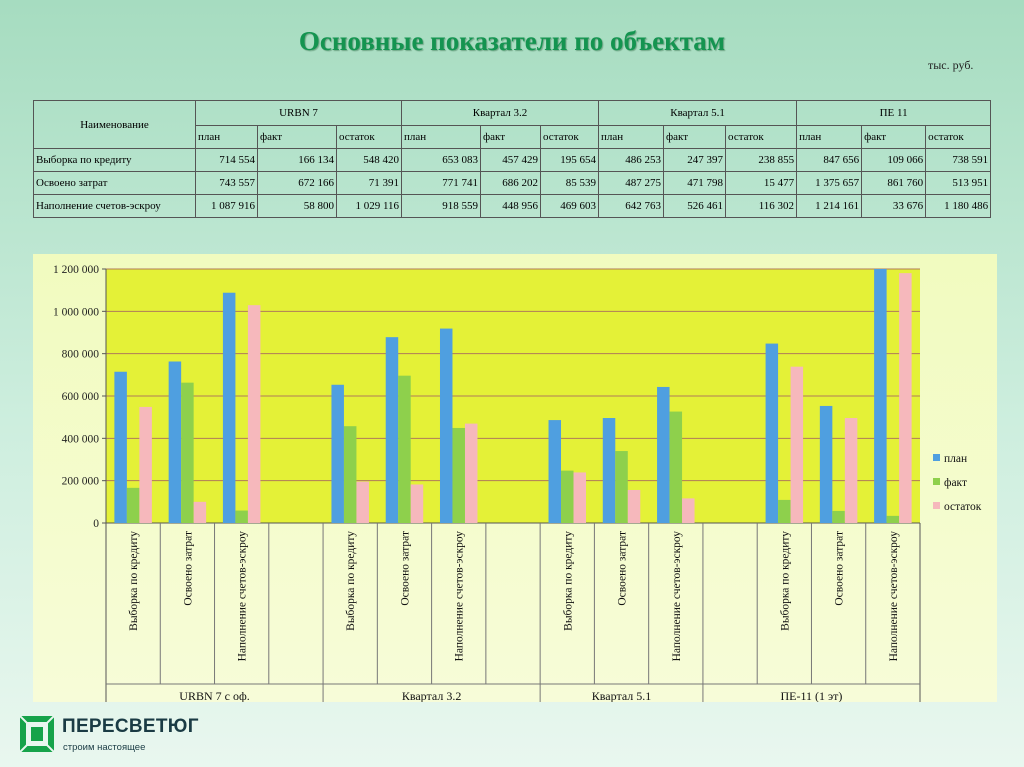 This screenshot has height=767, width=1024. What do you see at coordinates (955, 459) in the screenshot?
I see `legend-label: план` at bounding box center [955, 459].